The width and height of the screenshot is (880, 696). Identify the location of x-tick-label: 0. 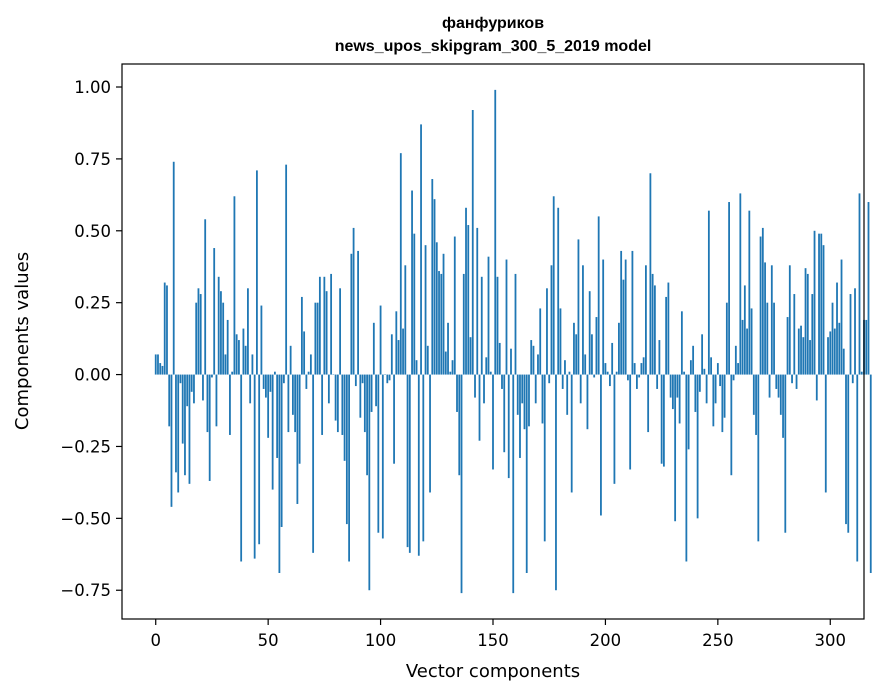
(155, 640).